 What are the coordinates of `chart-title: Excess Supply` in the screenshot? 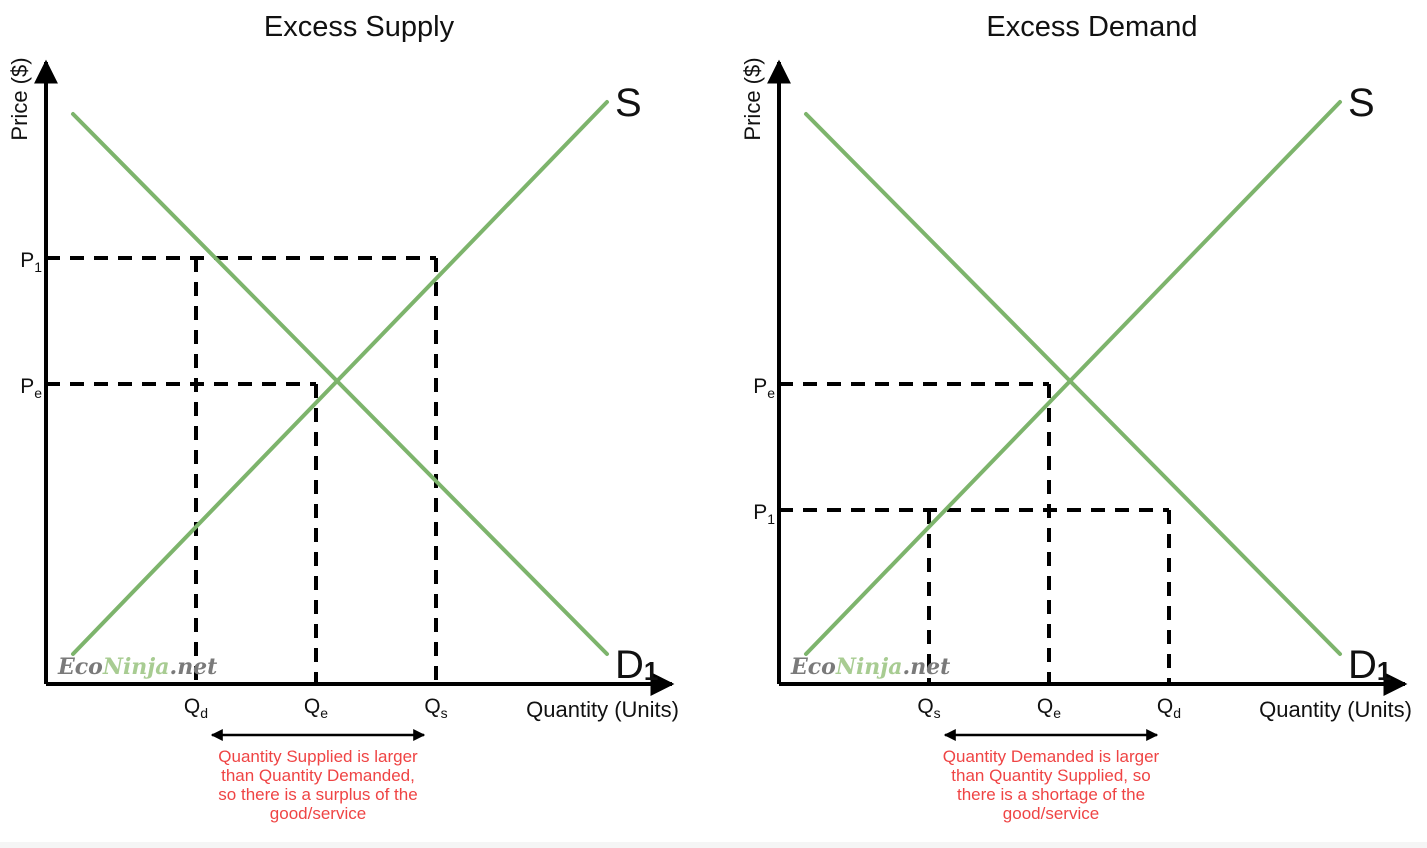 It's located at (359, 27).